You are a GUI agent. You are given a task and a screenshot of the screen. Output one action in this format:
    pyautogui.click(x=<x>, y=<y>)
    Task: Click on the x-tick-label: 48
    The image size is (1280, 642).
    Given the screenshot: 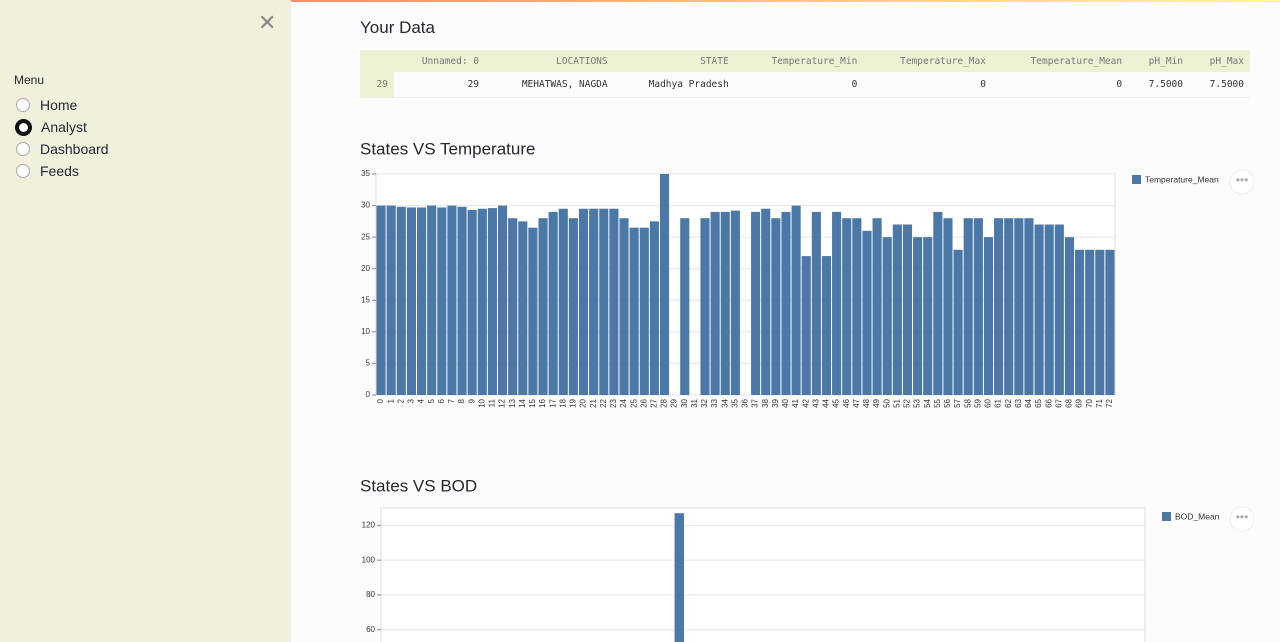 What is the action you would take?
    pyautogui.click(x=866, y=402)
    